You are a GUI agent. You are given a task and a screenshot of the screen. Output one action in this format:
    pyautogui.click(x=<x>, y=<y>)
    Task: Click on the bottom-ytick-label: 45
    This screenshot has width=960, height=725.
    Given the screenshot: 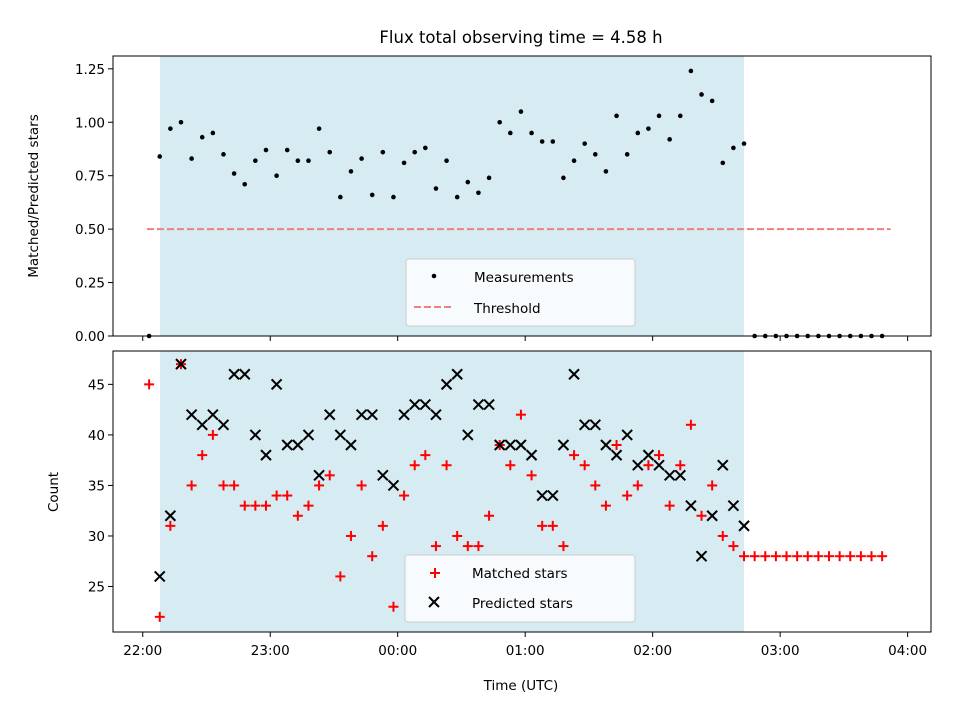 What is the action you would take?
    pyautogui.click(x=96, y=385)
    